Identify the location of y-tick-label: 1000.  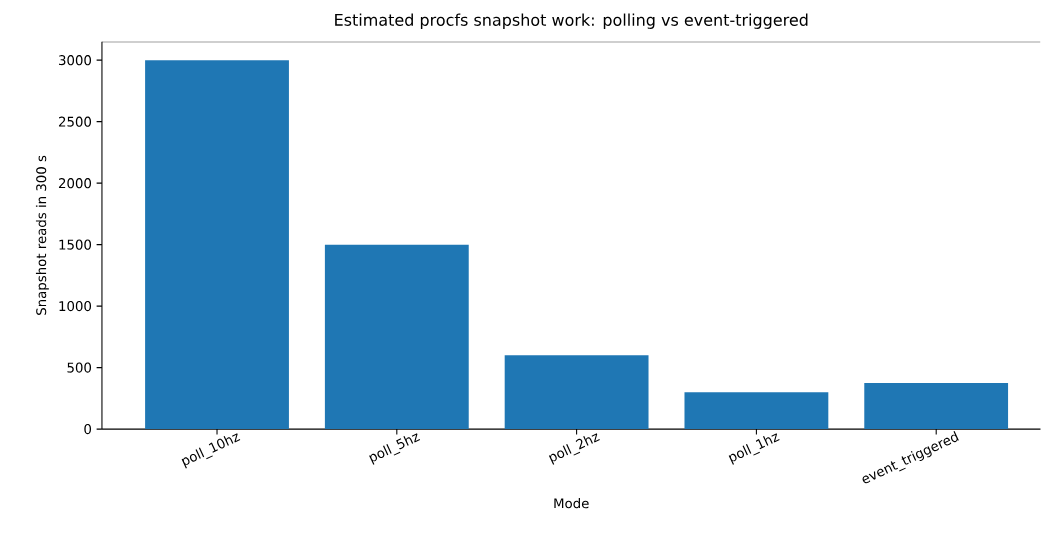
(75, 306).